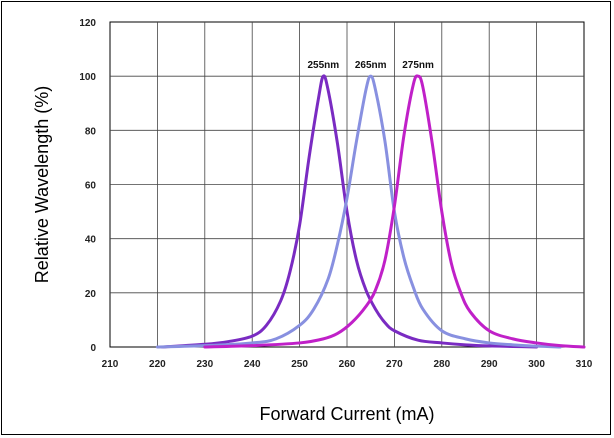  What do you see at coordinates (91, 131) in the screenshot?
I see `y-tick-label: 80` at bounding box center [91, 131].